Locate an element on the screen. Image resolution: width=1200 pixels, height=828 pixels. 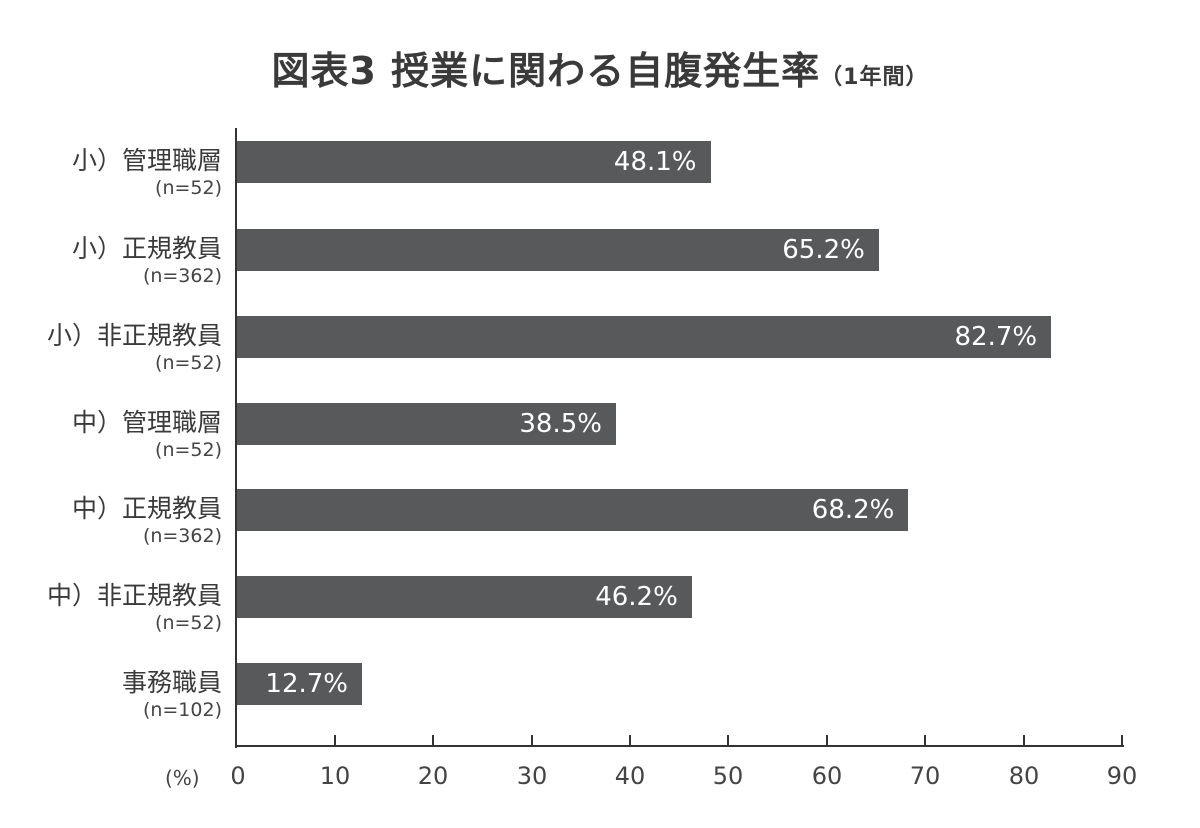
y-axis-line is located at coordinates (236, 438).